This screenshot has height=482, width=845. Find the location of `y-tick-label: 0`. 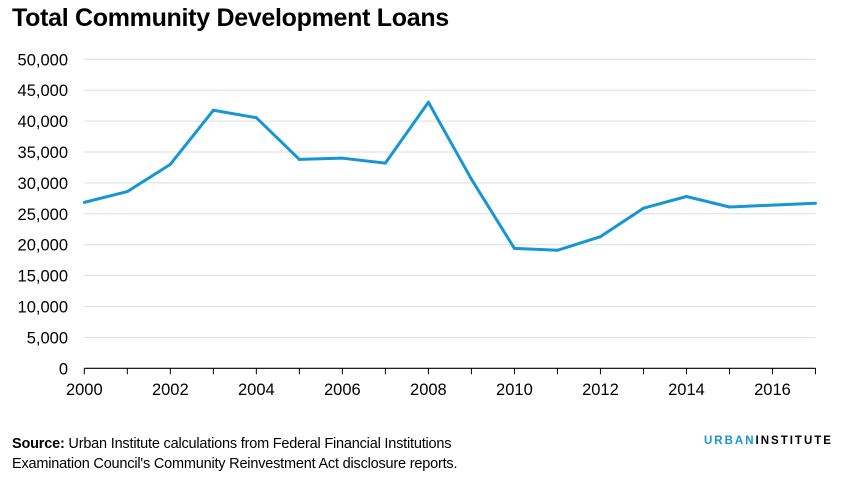

y-tick-label: 0 is located at coordinates (63, 369).